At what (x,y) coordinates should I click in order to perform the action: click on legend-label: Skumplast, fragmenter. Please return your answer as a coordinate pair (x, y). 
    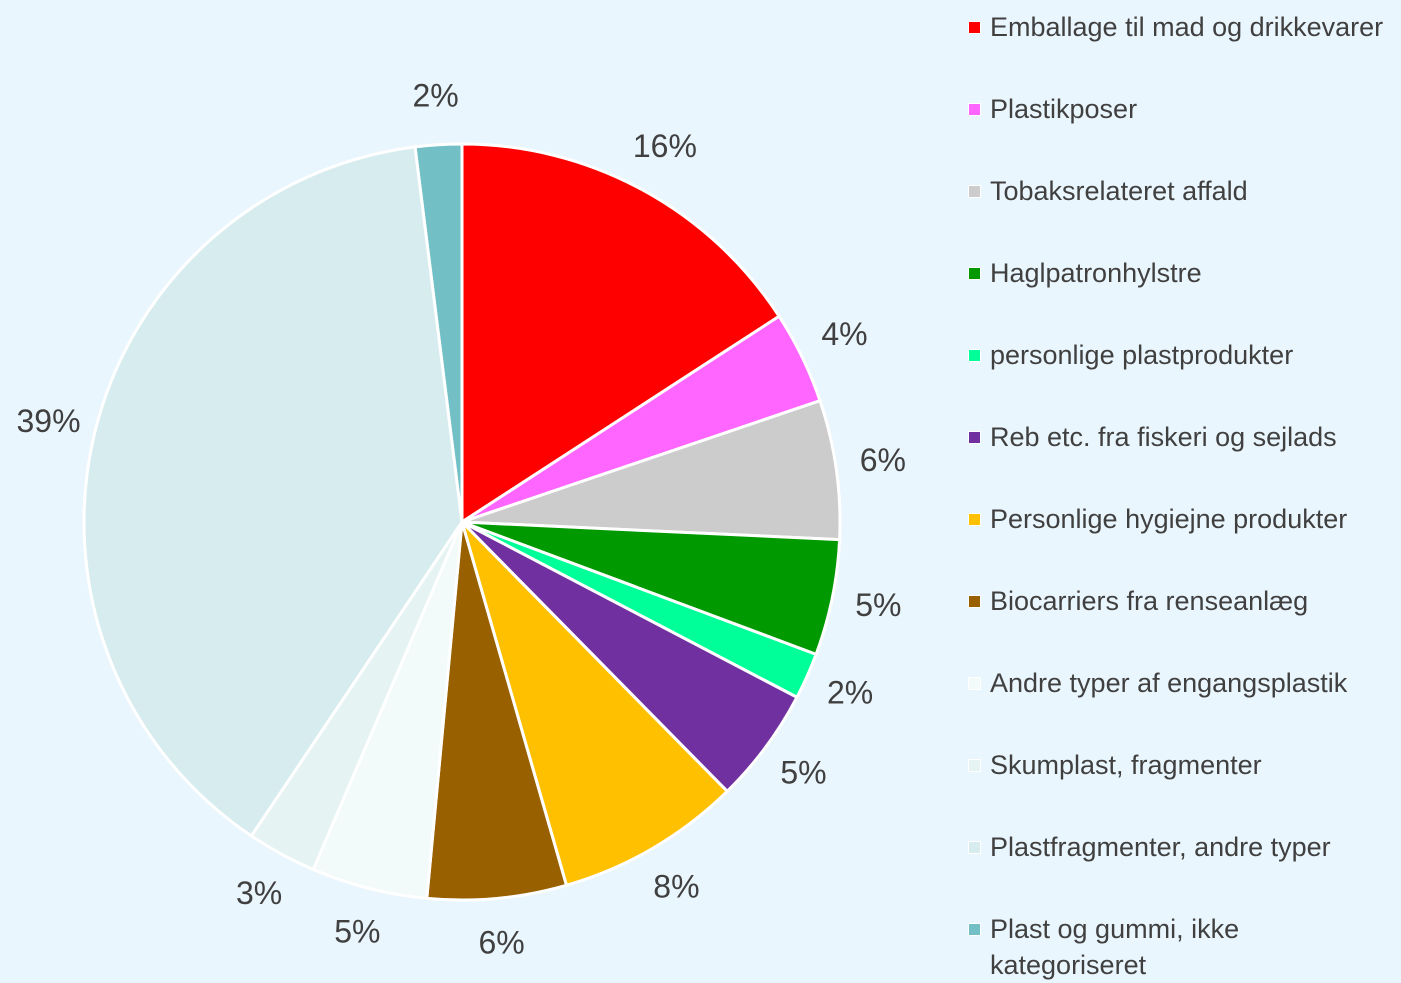
    Looking at the image, I should click on (1126, 765).